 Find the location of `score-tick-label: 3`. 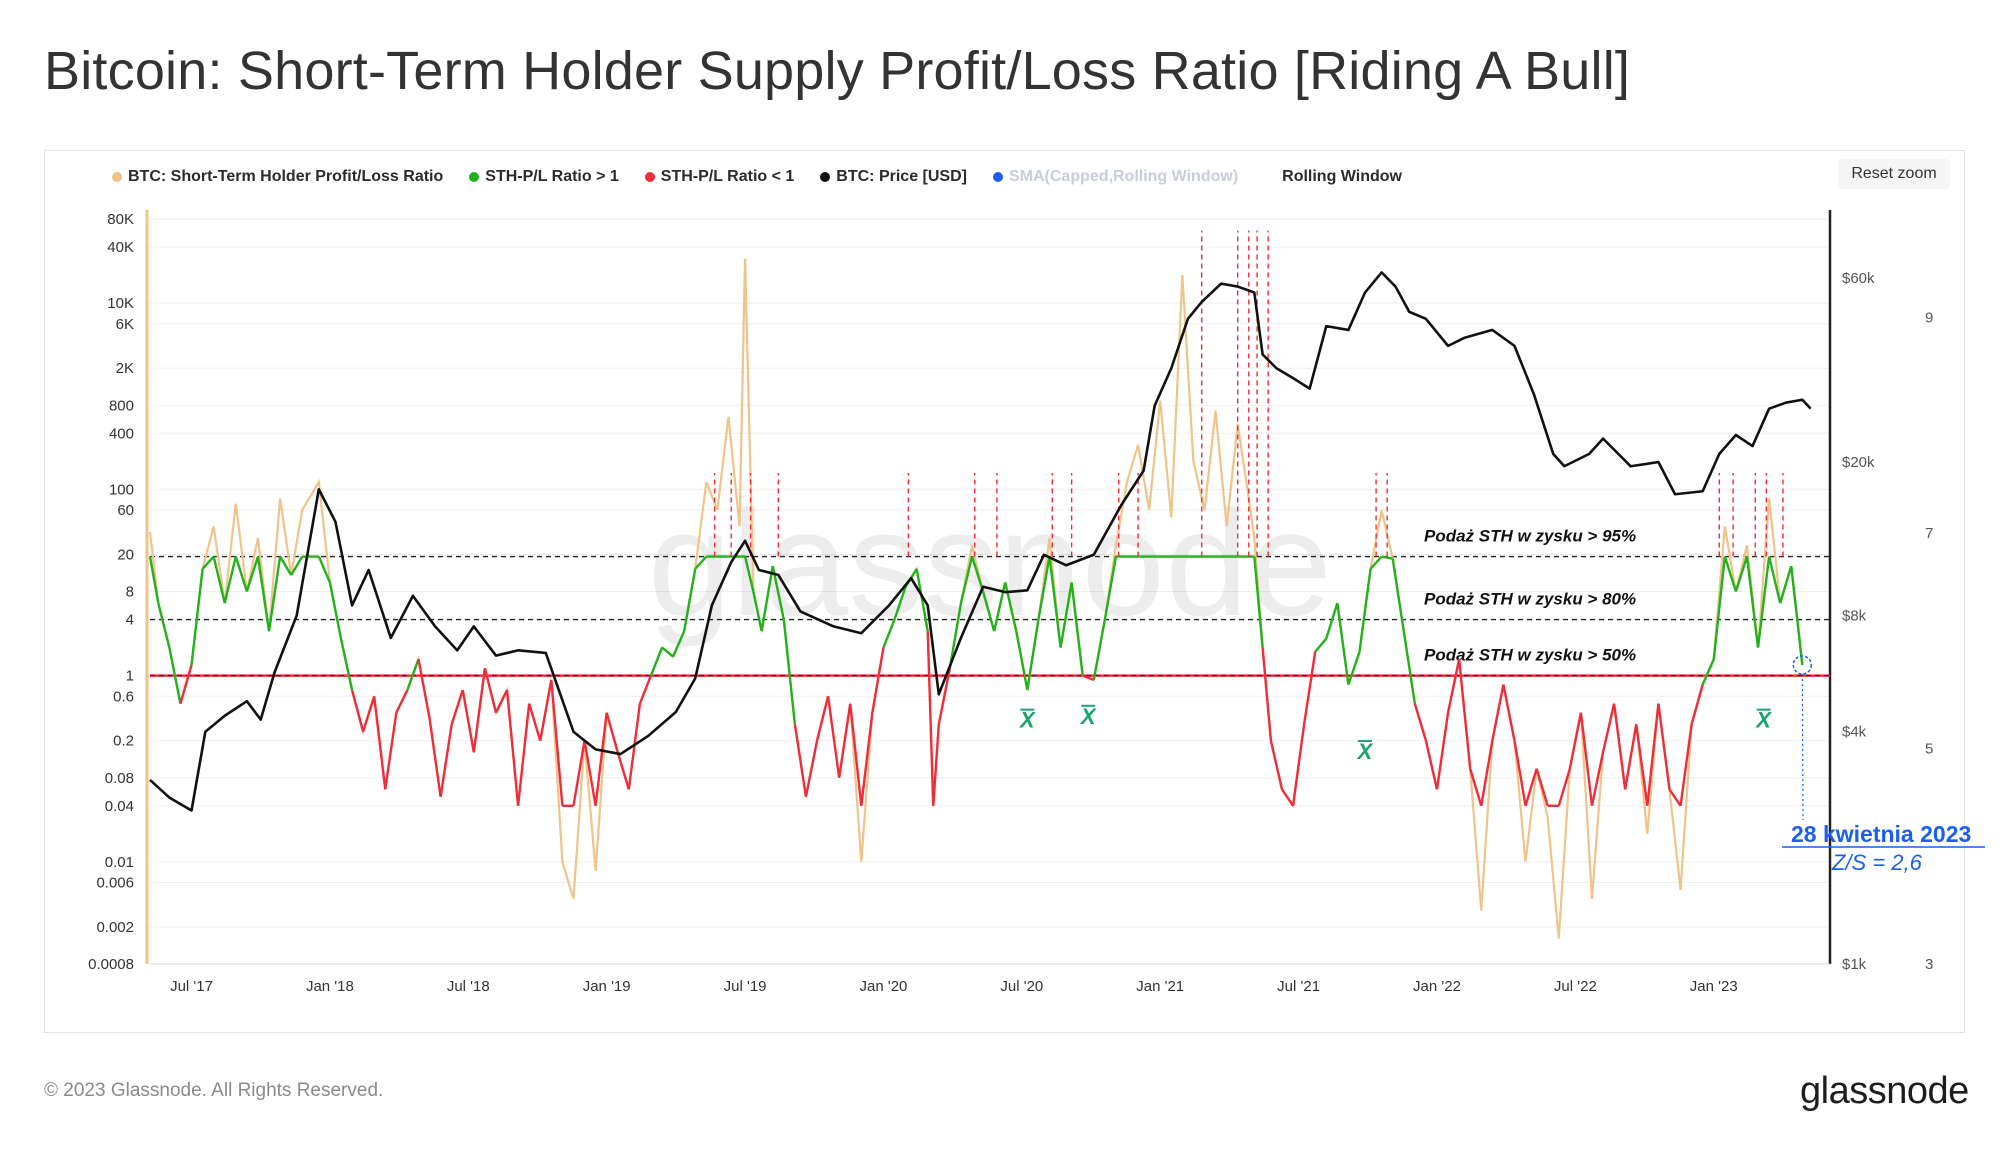

score-tick-label: 3 is located at coordinates (1929, 964).